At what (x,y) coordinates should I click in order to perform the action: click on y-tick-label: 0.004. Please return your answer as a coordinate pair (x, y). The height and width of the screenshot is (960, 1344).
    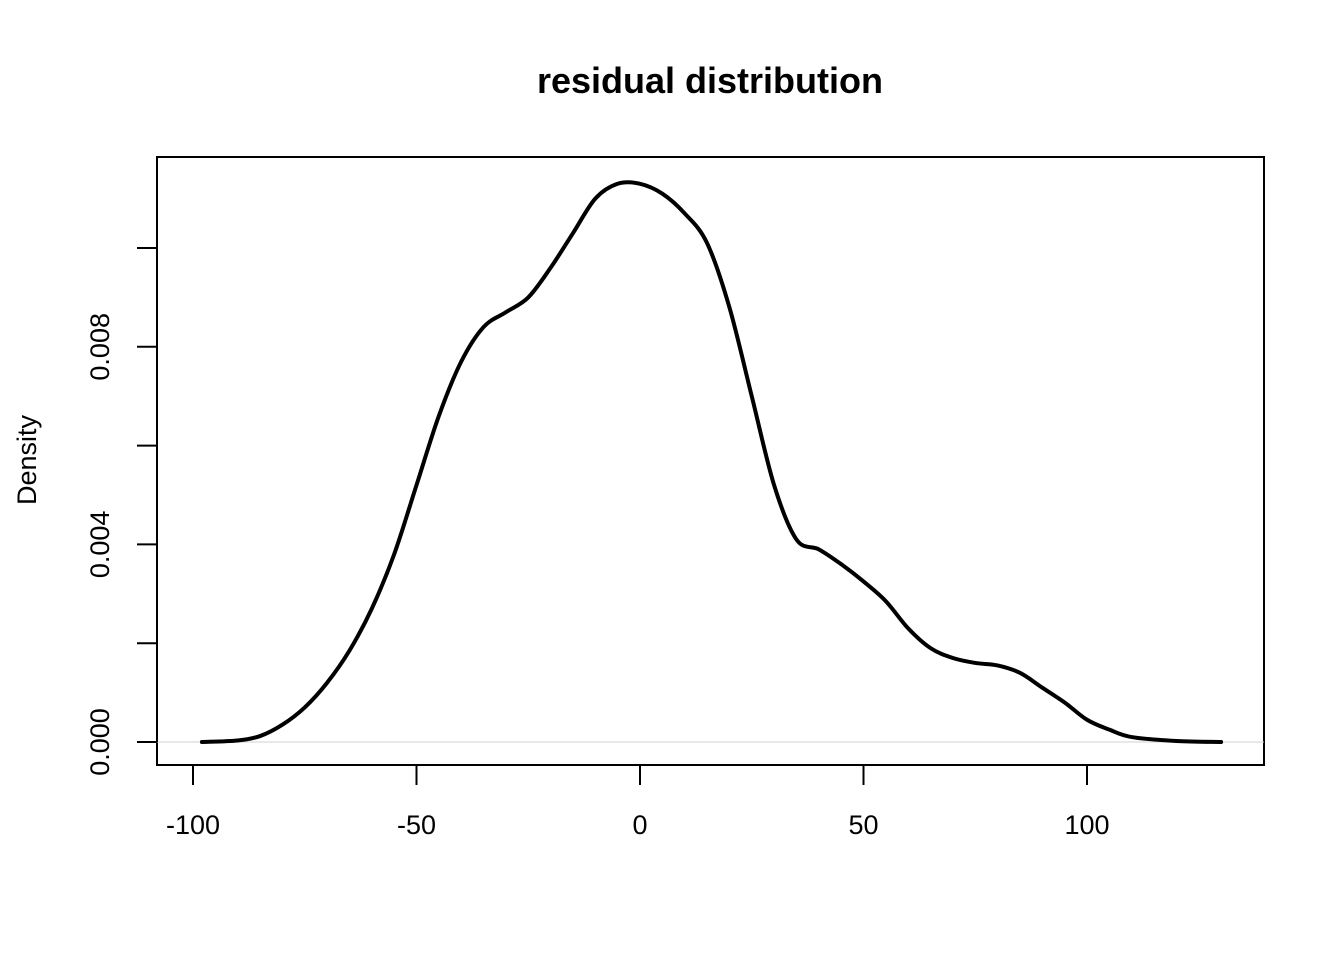
    Looking at the image, I should click on (100, 545).